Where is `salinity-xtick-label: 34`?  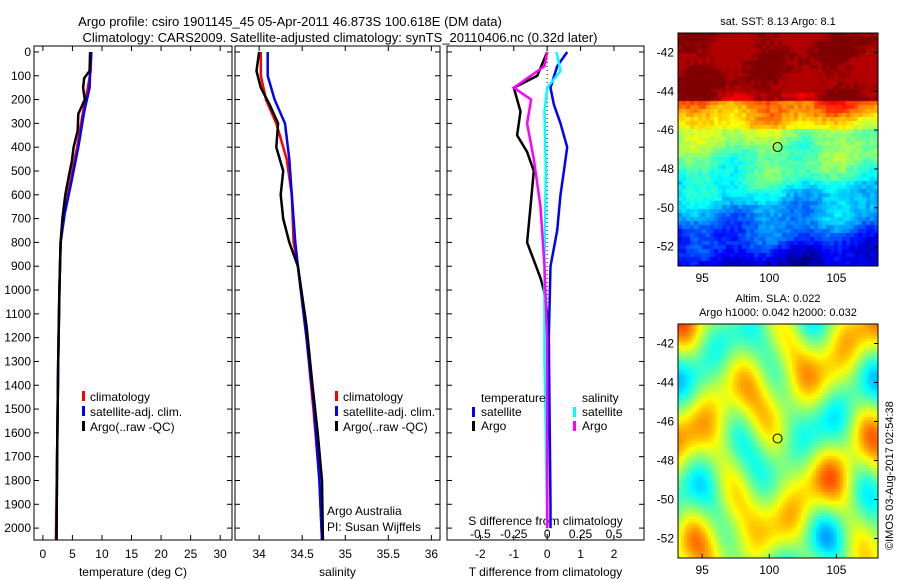 salinity-xtick-label: 34 is located at coordinates (259, 554).